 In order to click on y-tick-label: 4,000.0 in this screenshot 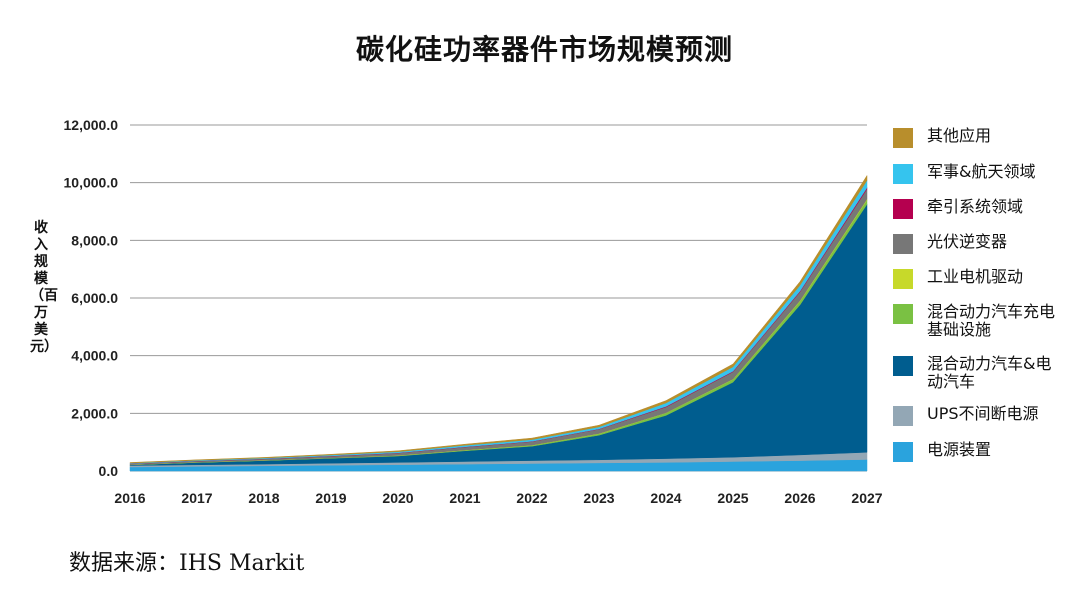, I will do `click(94, 356)`.